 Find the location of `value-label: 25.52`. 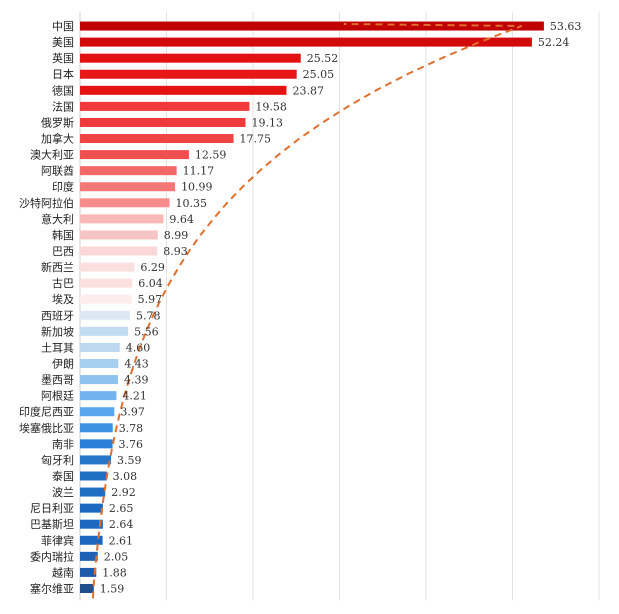

value-label: 25.52 is located at coordinates (323, 58).